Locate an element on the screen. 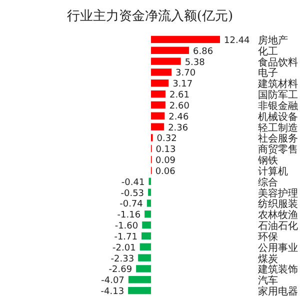 Image resolution: width=300 pixels, height=300 pixels. y-tick-label: 石油石化 is located at coordinates (278, 226).